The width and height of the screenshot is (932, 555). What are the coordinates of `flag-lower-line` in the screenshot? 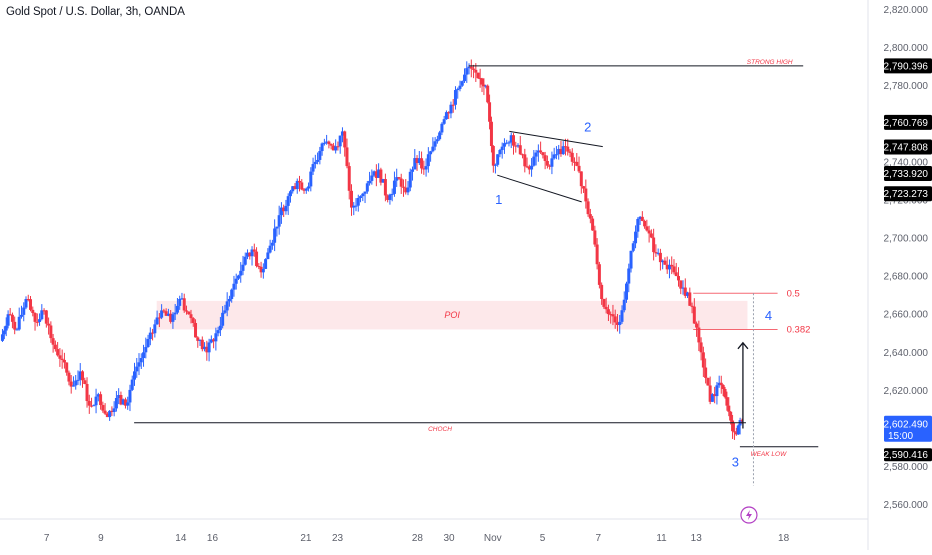 It's located at (539, 188).